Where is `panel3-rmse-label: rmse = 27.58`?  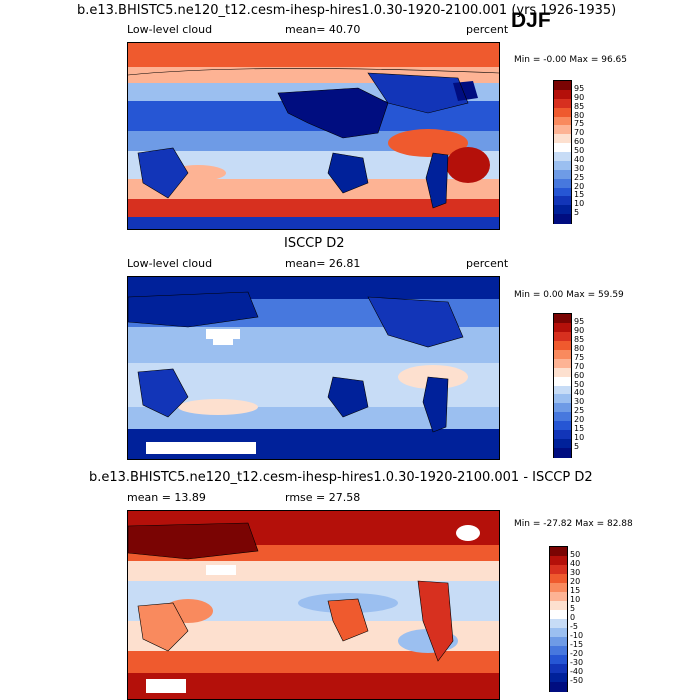 panel3-rmse-label: rmse = 27.58 is located at coordinates (323, 497).